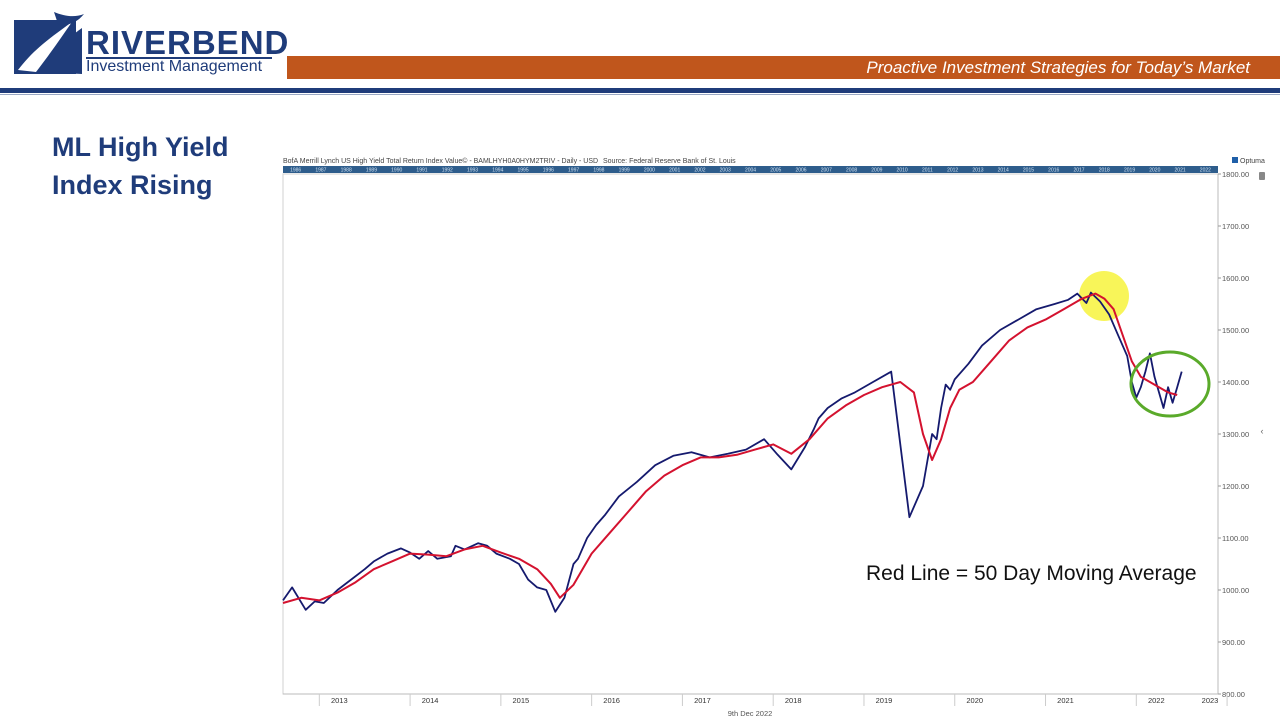  Describe the element at coordinates (320, 171) in the screenshot. I see `overview-year-label: 1987` at that location.